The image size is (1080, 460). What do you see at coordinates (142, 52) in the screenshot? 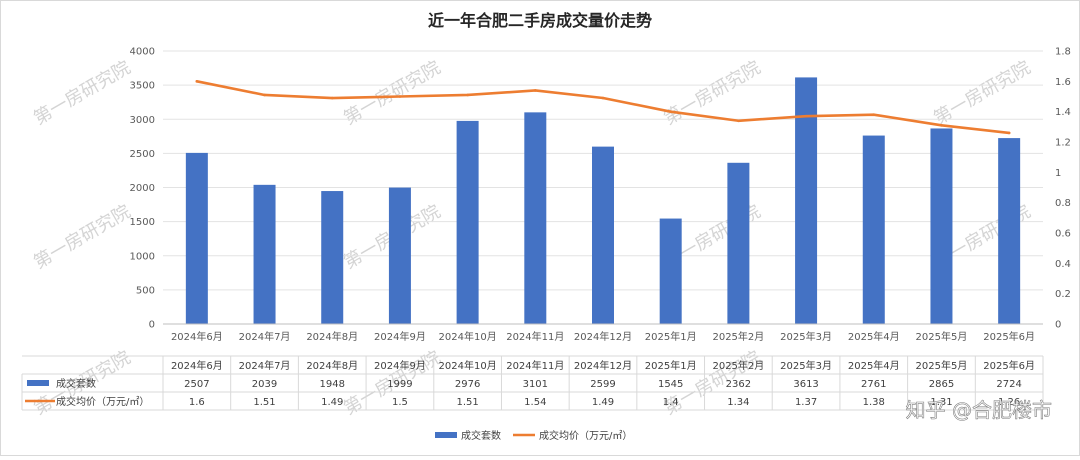
I see `y-left-tick-label: 4000` at bounding box center [142, 52].